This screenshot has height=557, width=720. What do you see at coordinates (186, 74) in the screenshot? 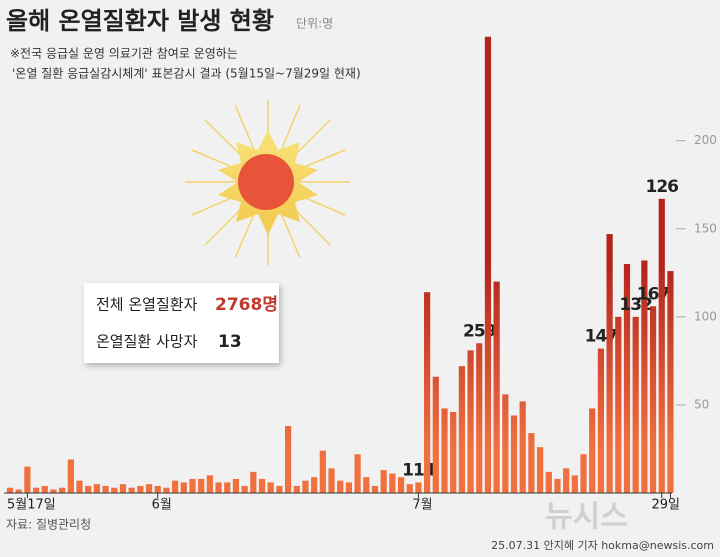
I see `subtitle: '온열 질환 응급실감시체계' 표본감시 결과 (5월15일~7월29일 현재)` at bounding box center [186, 74].